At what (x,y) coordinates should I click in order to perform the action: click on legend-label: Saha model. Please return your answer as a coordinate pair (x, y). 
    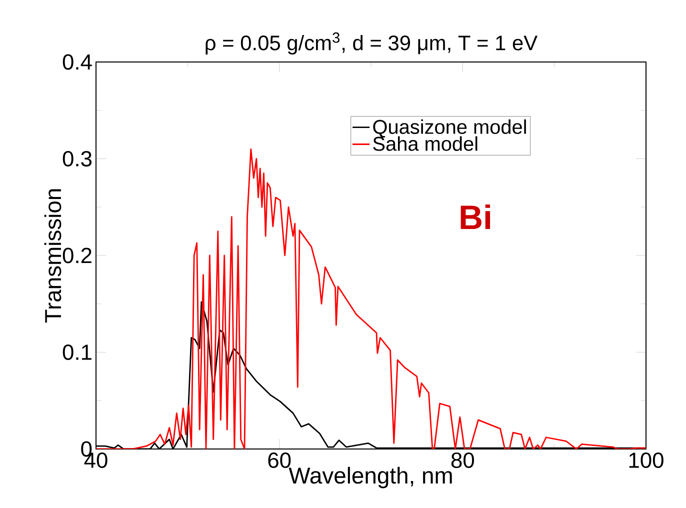
    Looking at the image, I should click on (425, 143).